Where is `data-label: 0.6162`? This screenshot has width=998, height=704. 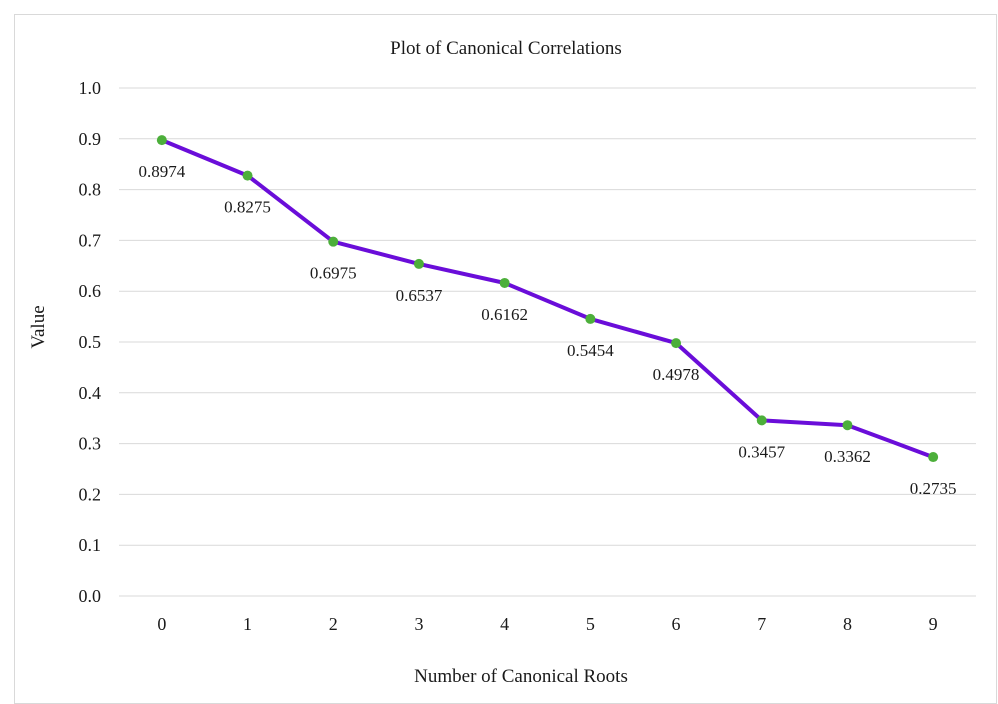
data-label: 0.6162 is located at coordinates (504, 314).